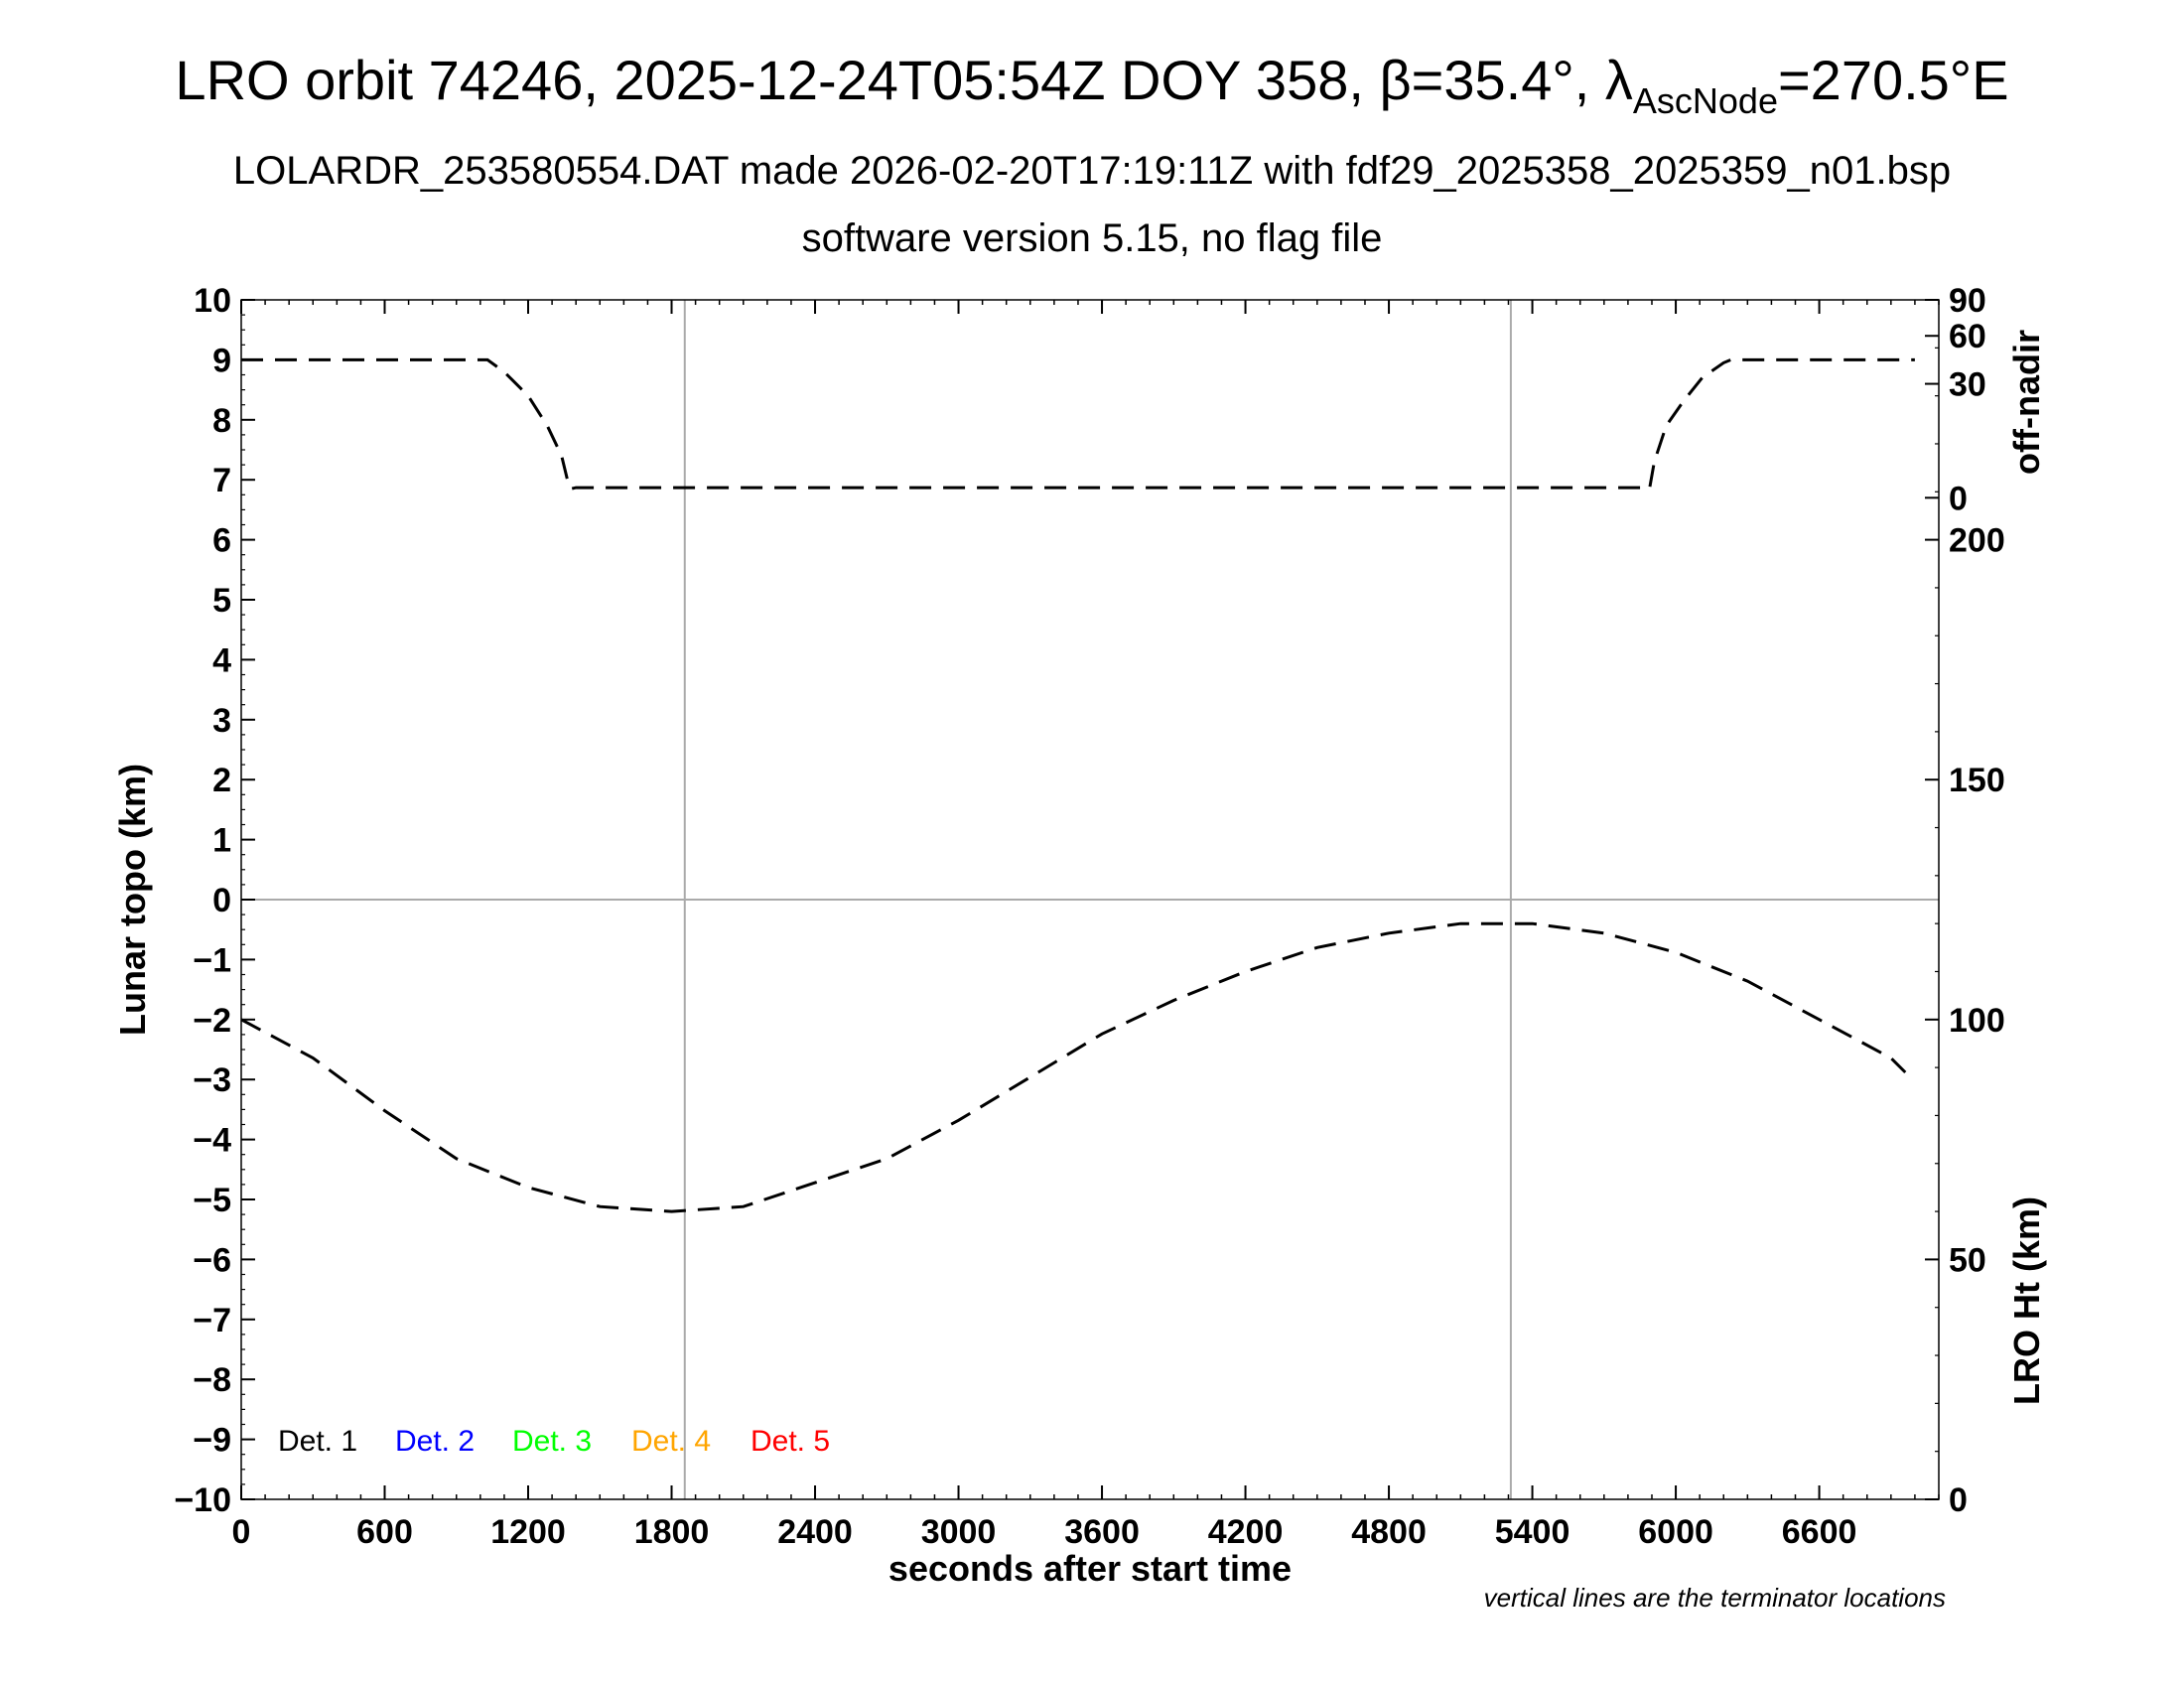 The image size is (2184, 1688). I want to click on y-tick-label: −4, so click(212, 1141).